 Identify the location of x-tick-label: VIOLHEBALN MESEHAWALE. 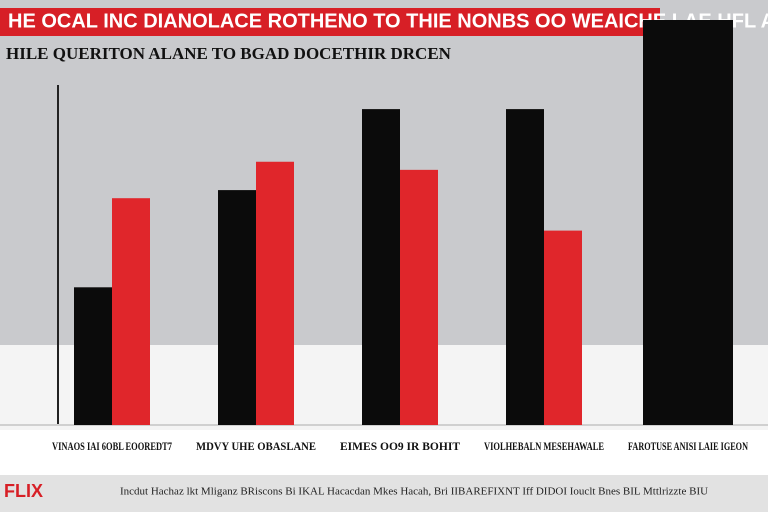
(544, 446).